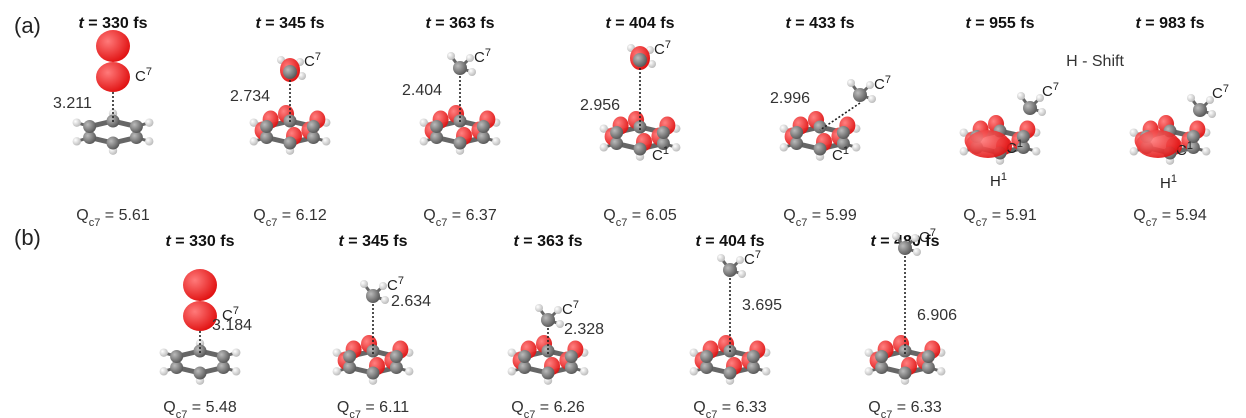 This screenshot has height=418, width=1246. What do you see at coordinates (1170, 23) in the screenshot?
I see `time-label: t = 983 fs` at bounding box center [1170, 23].